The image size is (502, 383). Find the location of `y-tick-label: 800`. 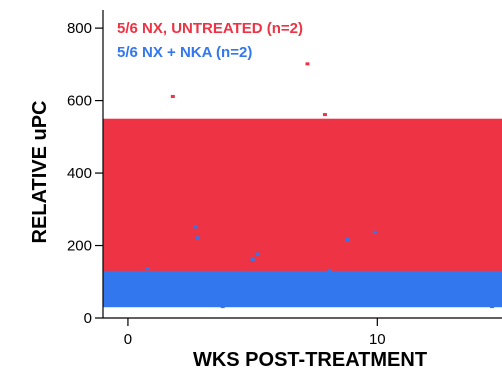

y-tick-label: 800 is located at coordinates (79, 28).